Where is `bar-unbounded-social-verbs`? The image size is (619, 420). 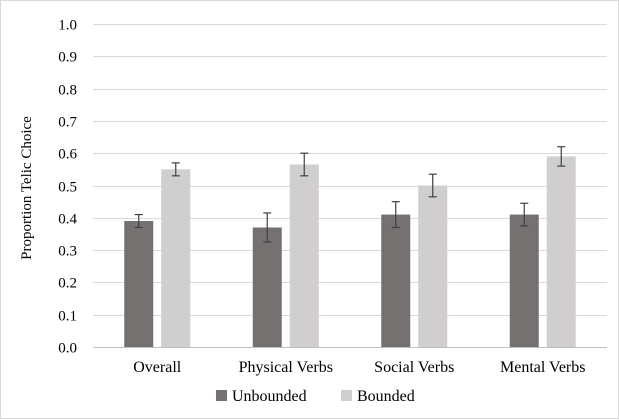 bar-unbounded-social-verbs is located at coordinates (396, 280).